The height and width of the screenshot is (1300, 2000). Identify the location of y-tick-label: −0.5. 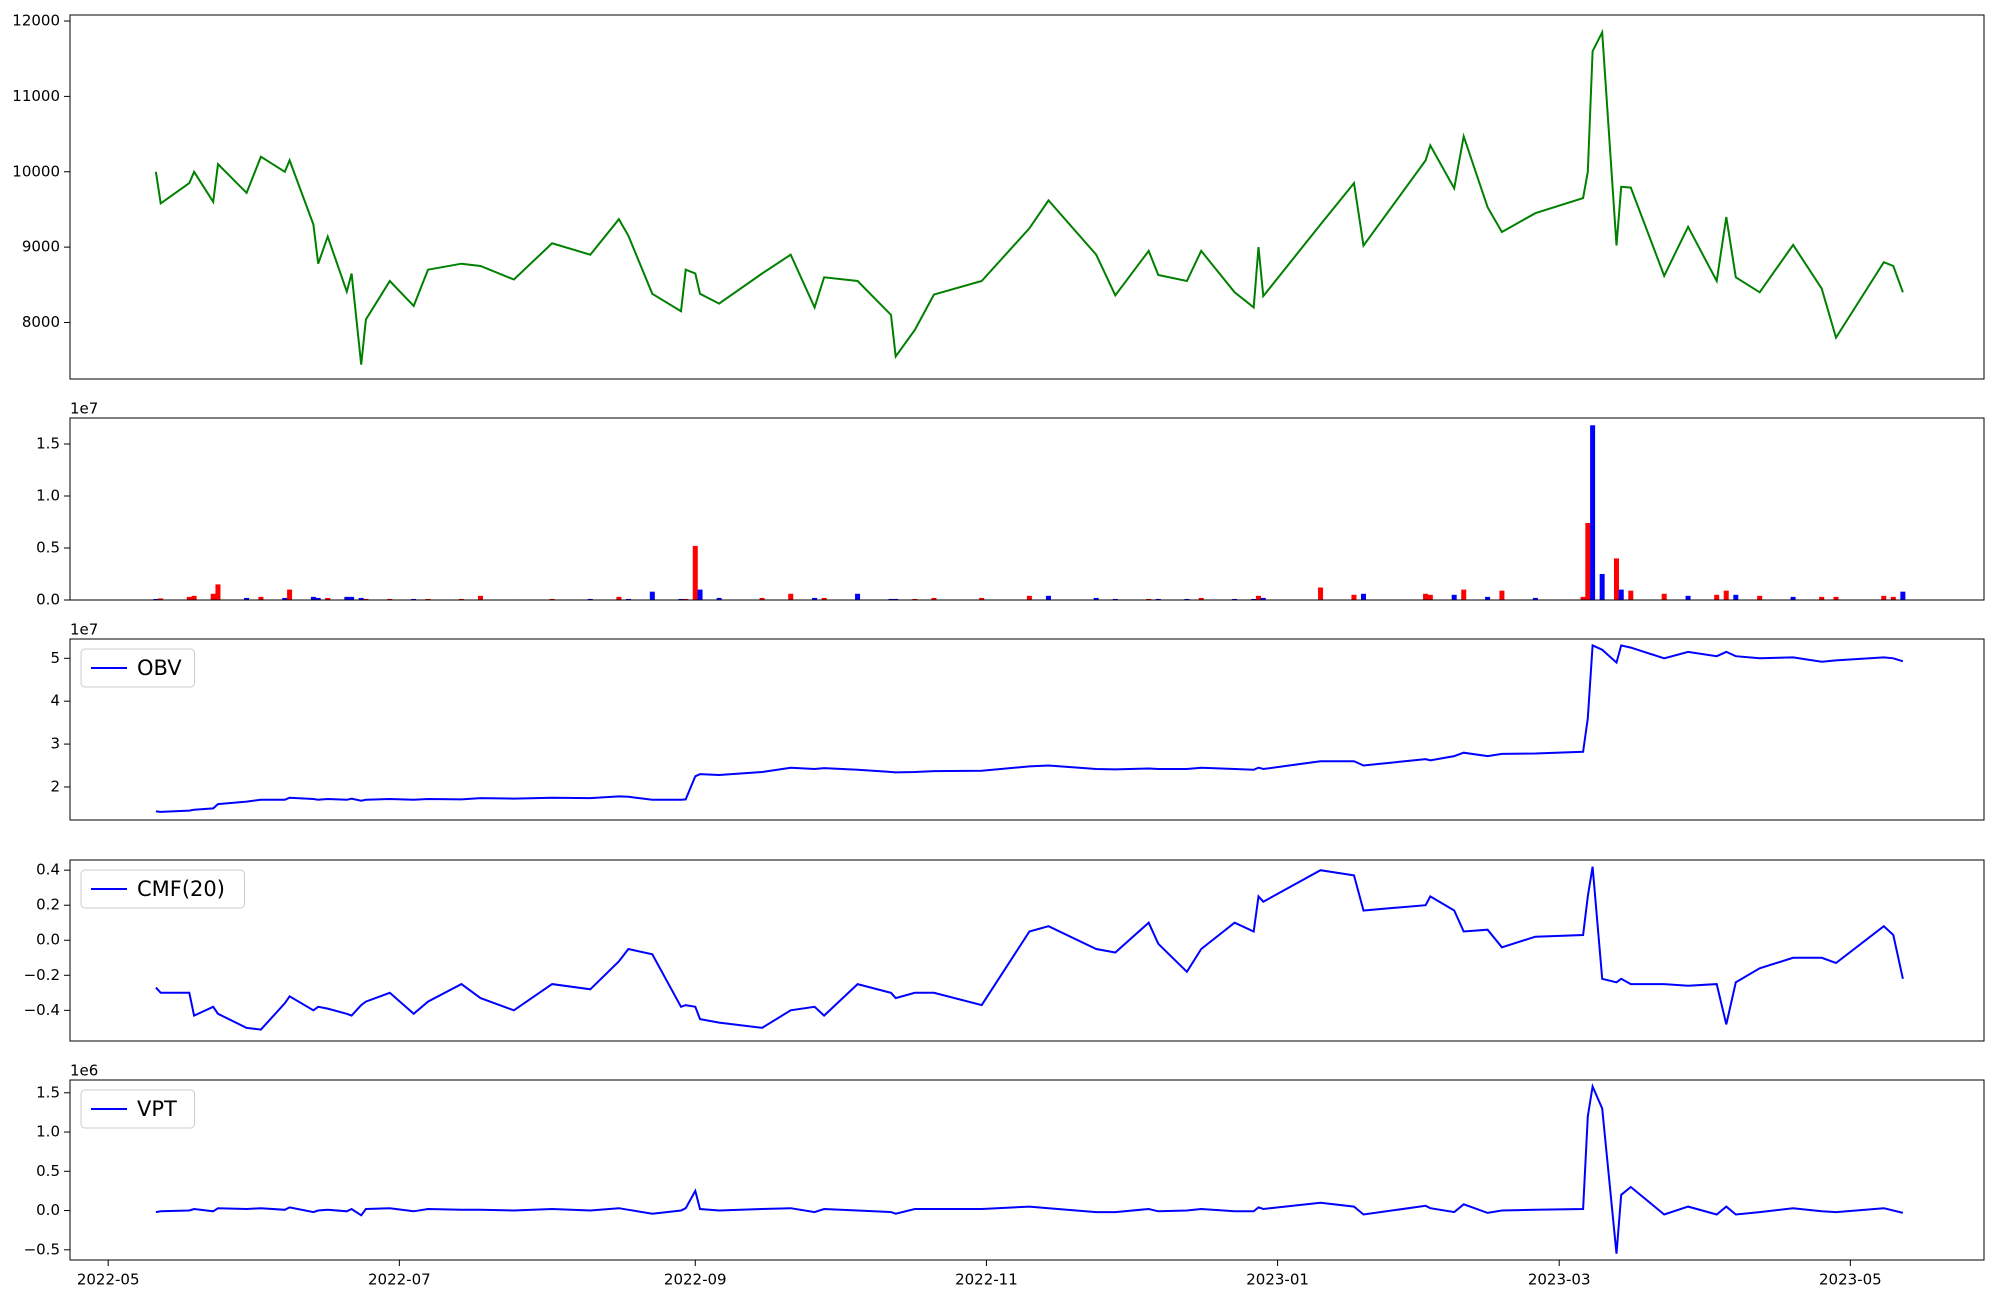
(42, 1249).